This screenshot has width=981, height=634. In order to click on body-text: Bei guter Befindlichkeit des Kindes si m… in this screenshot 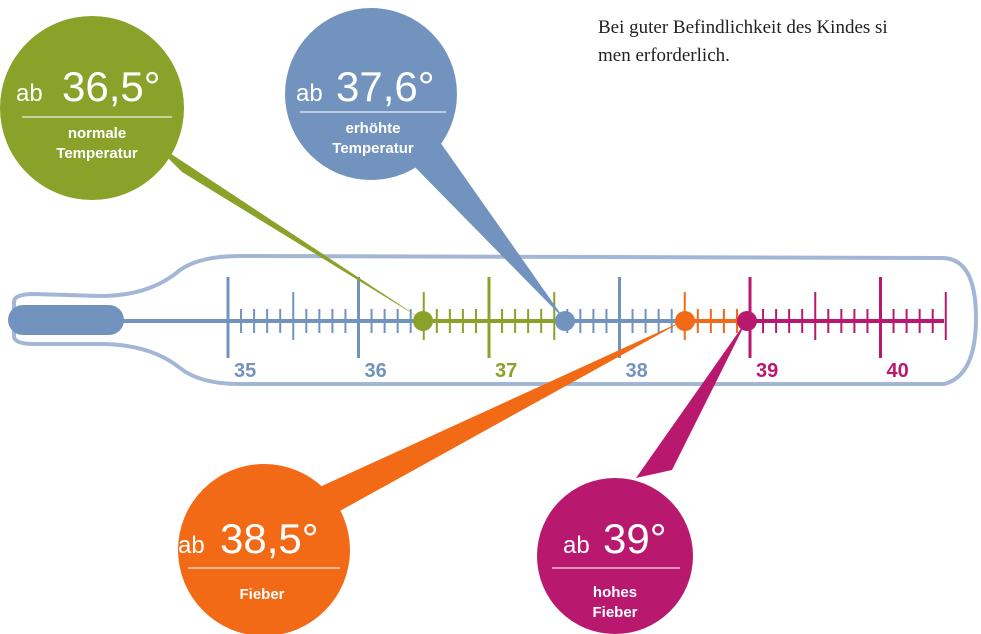, I will do `click(789, 42)`.